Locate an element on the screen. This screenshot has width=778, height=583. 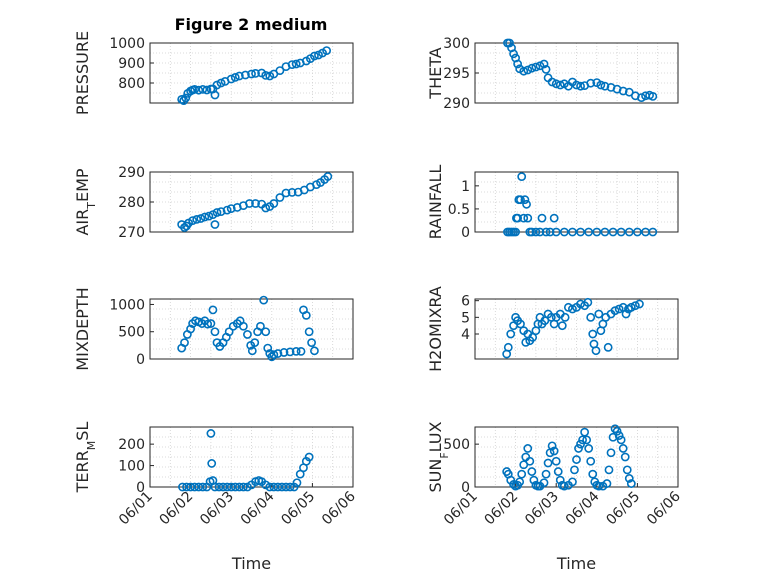
y-tick-label: 280 is located at coordinates (131, 203).